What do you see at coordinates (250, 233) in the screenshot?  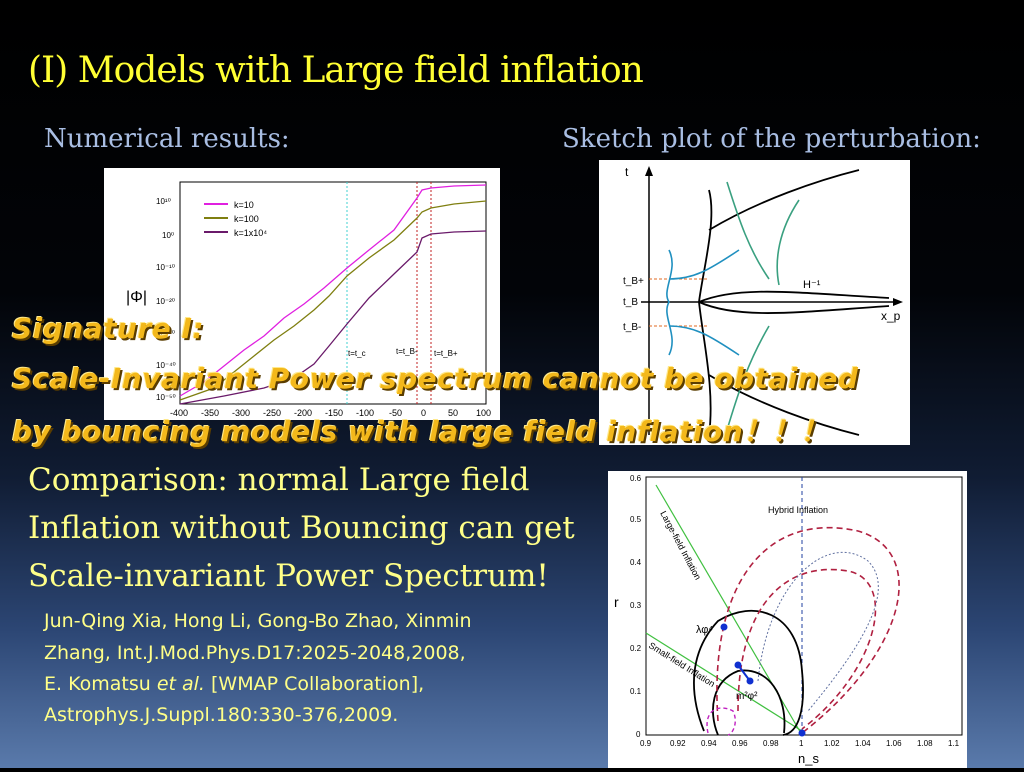 I see `legend-entry-k1e4: k=1x10⁴` at bounding box center [250, 233].